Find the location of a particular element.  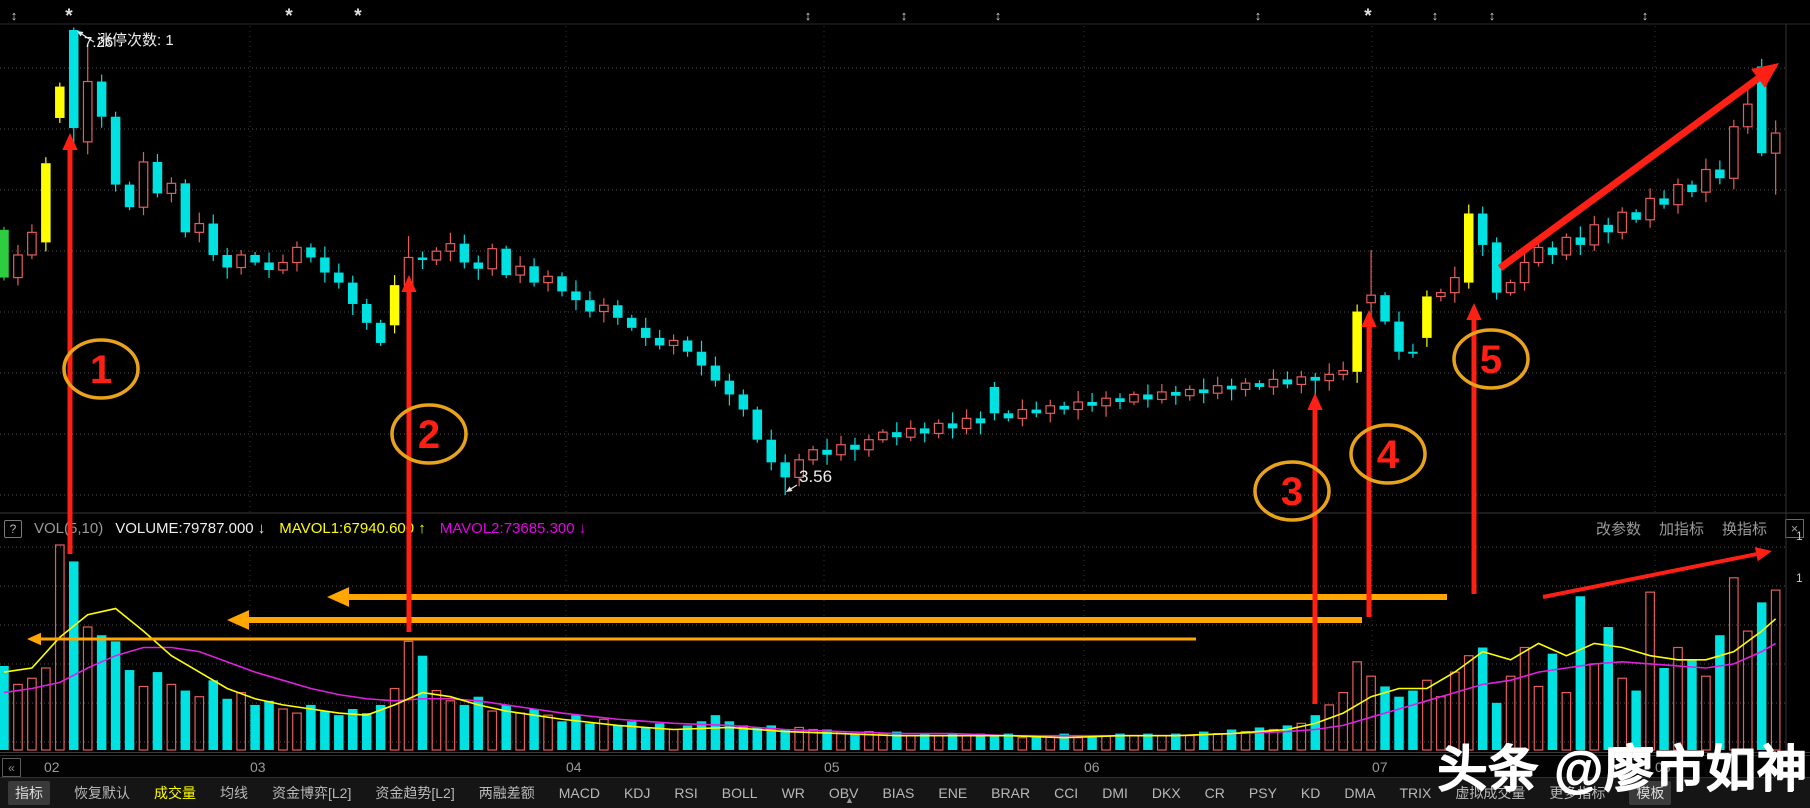

number-circle-4: 4 is located at coordinates (1388, 454).